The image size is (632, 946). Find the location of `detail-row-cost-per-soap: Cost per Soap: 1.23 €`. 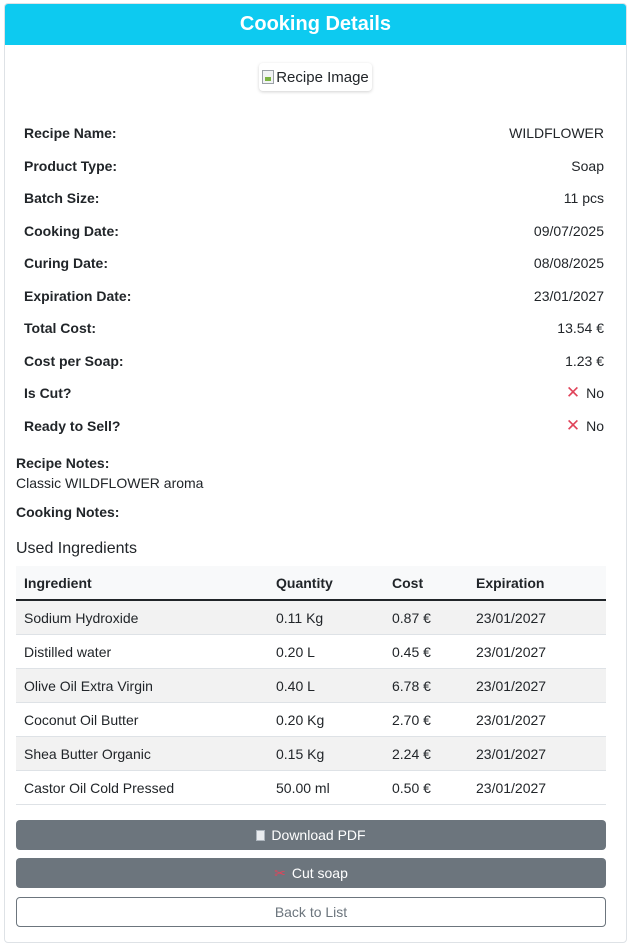

detail-row-cost-per-soap: Cost per Soap: 1.23 € is located at coordinates (314, 361).